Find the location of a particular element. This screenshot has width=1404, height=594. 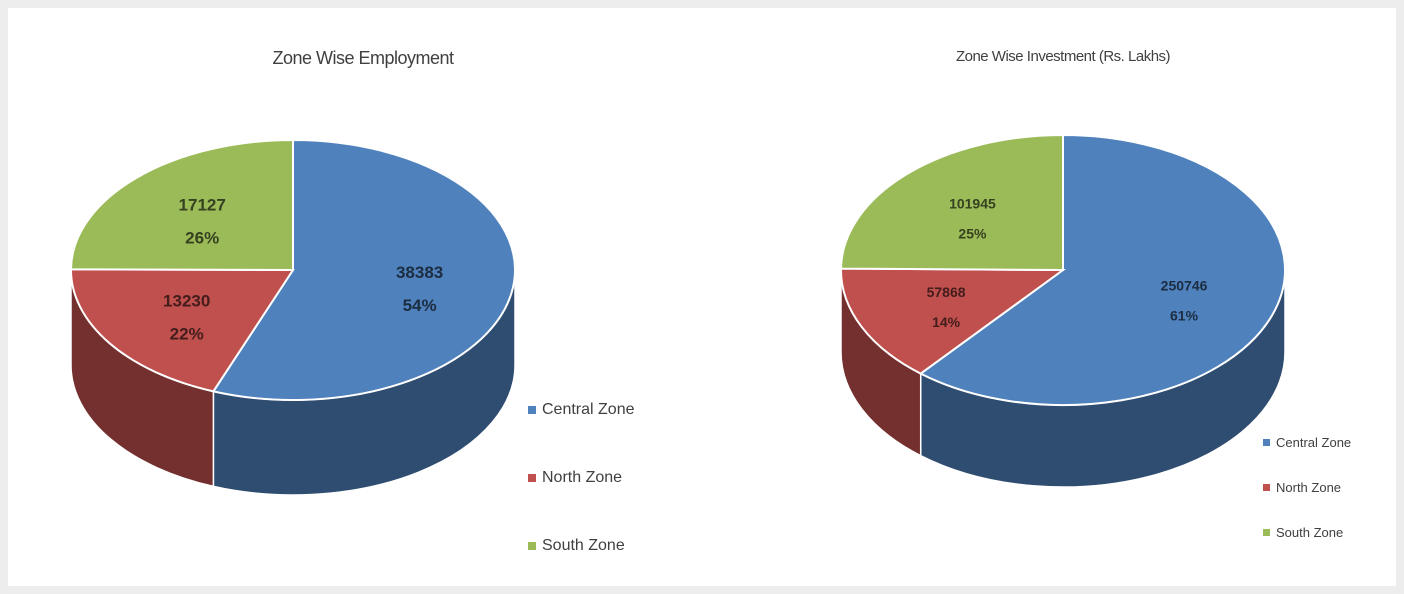

data-label-value: 101945 is located at coordinates (972, 203).